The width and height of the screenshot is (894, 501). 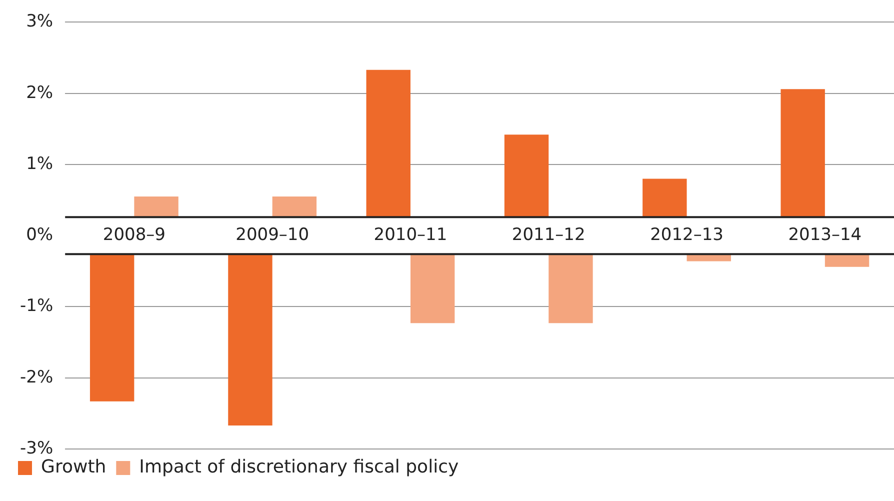 What do you see at coordinates (37, 377) in the screenshot?
I see `y-tick-label: -2%` at bounding box center [37, 377].